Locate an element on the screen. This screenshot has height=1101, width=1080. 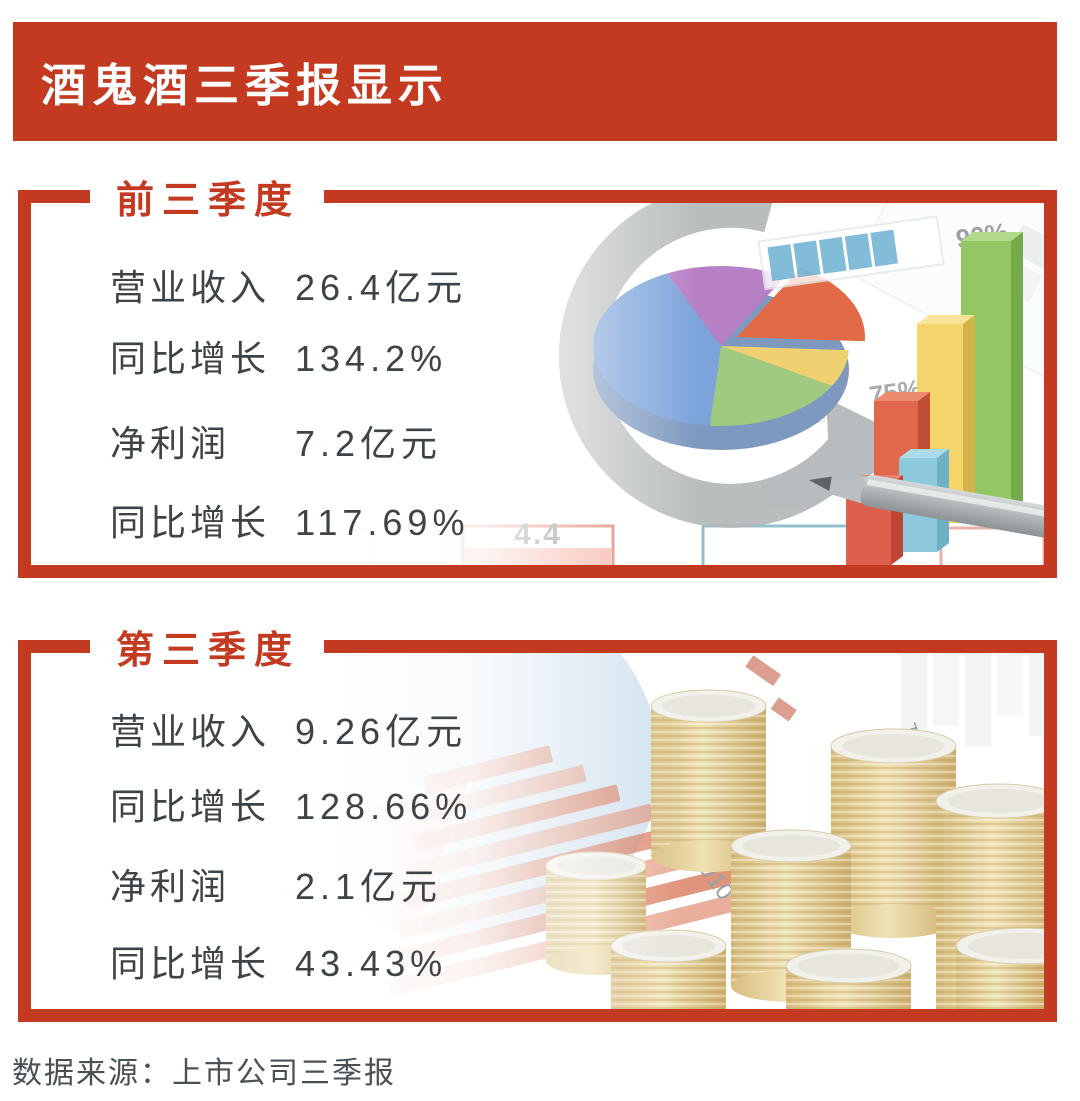
stat-row: 净利润 2.1亿元 is located at coordinates (577, 882).